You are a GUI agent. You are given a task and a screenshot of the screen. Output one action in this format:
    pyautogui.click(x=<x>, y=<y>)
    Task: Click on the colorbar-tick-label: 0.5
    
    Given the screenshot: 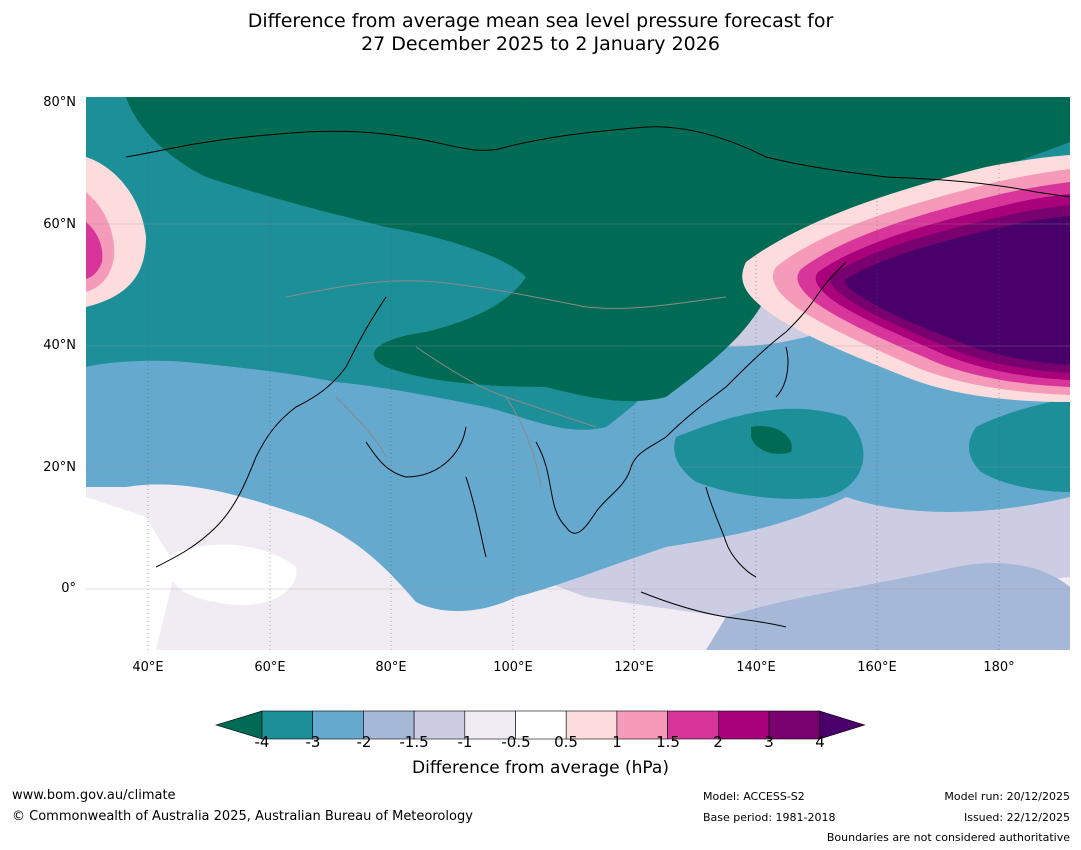 What is the action you would take?
    pyautogui.click(x=566, y=742)
    